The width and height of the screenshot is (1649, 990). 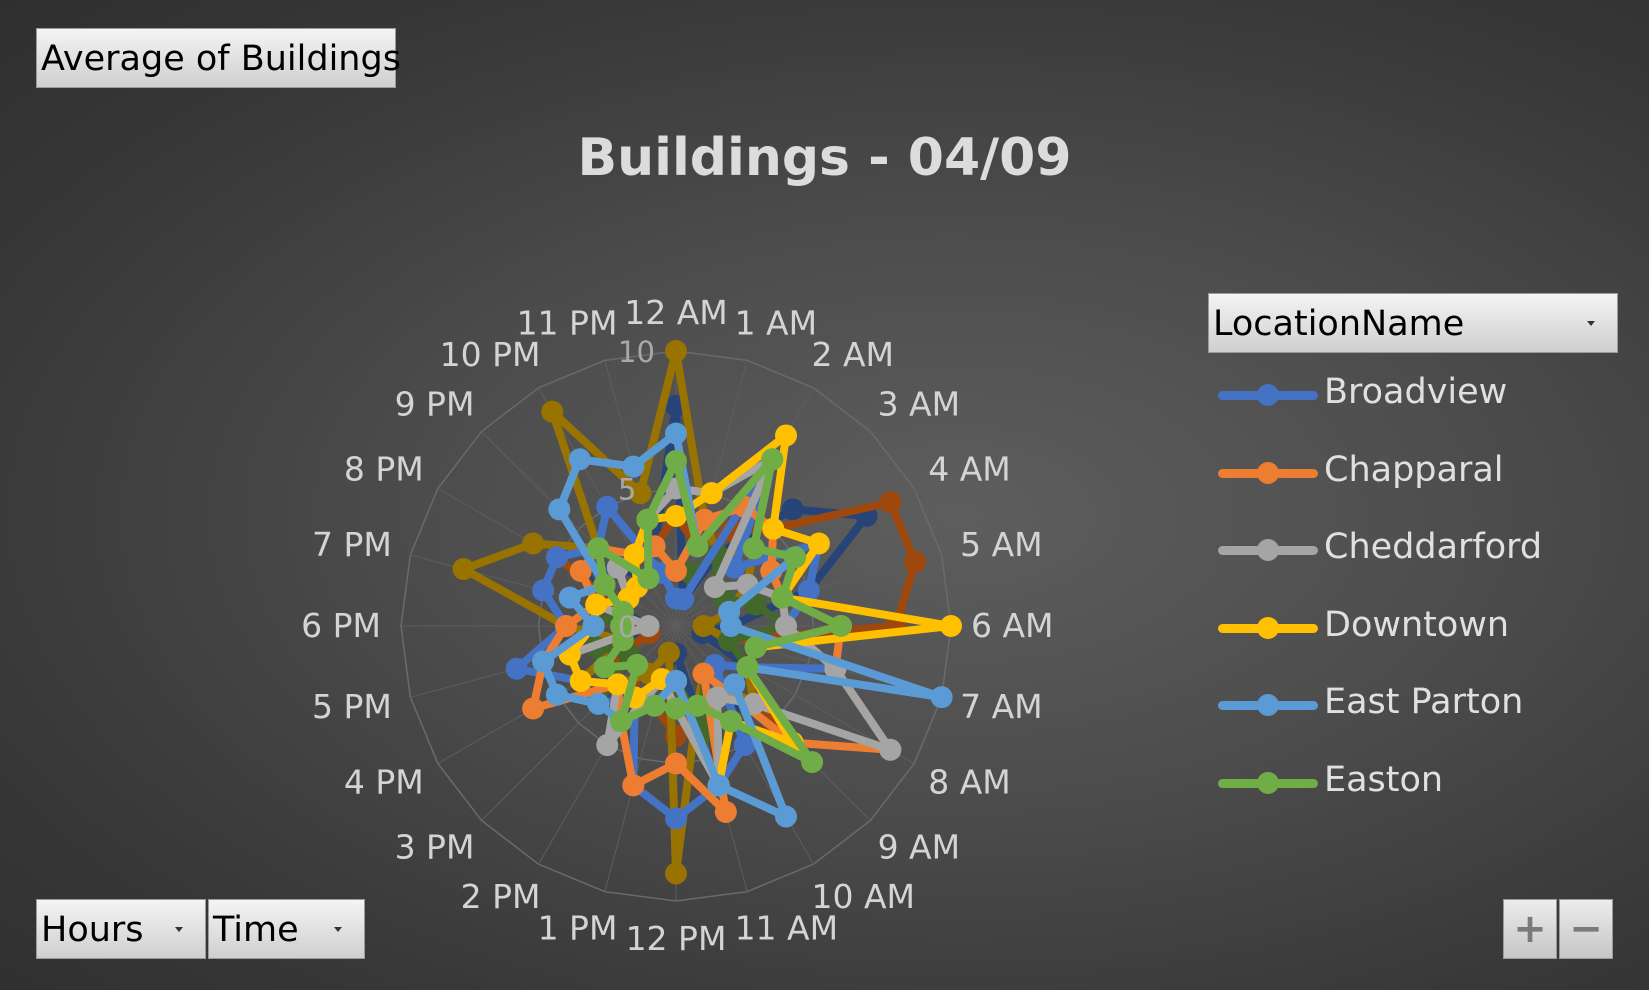 I want to click on time-field-button: Time, so click(x=286, y=929).